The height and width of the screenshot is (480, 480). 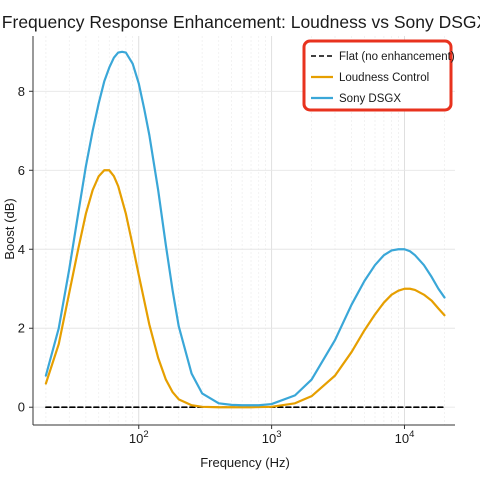 I want to click on x-axis-label: Frequency (Hz), so click(x=245, y=462).